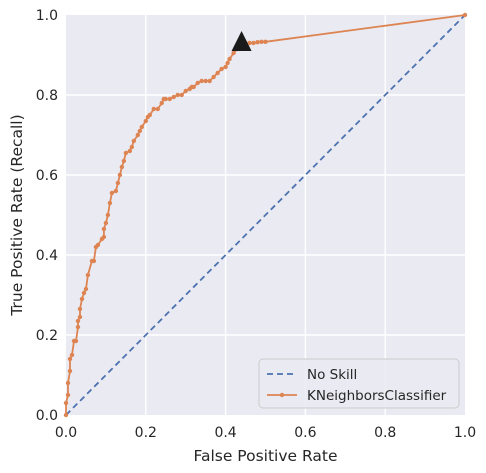 The width and height of the screenshot is (486, 473). Describe the element at coordinates (47, 16) in the screenshot. I see `y-tick-label: 1.0` at that location.